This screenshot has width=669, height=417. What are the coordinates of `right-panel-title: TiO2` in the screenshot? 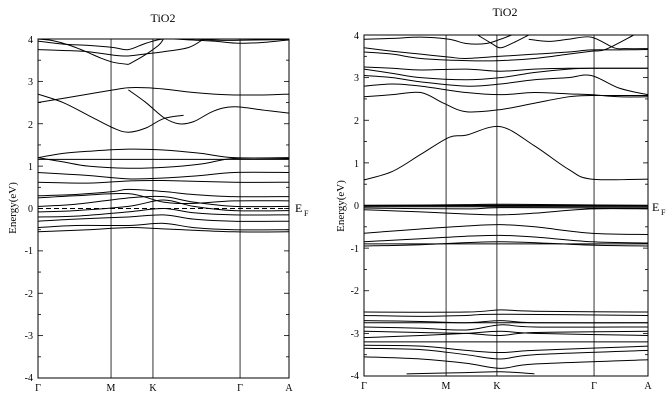 It's located at (505, 12).